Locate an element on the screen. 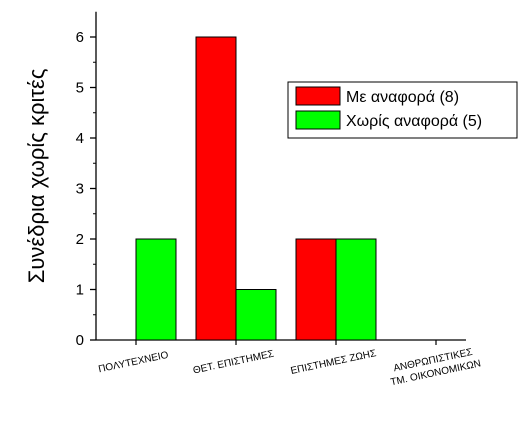 The height and width of the screenshot is (422, 519). x-category-label-line: ΠΟΛΥΤΕΧΝΕΙΟ is located at coordinates (133, 363).